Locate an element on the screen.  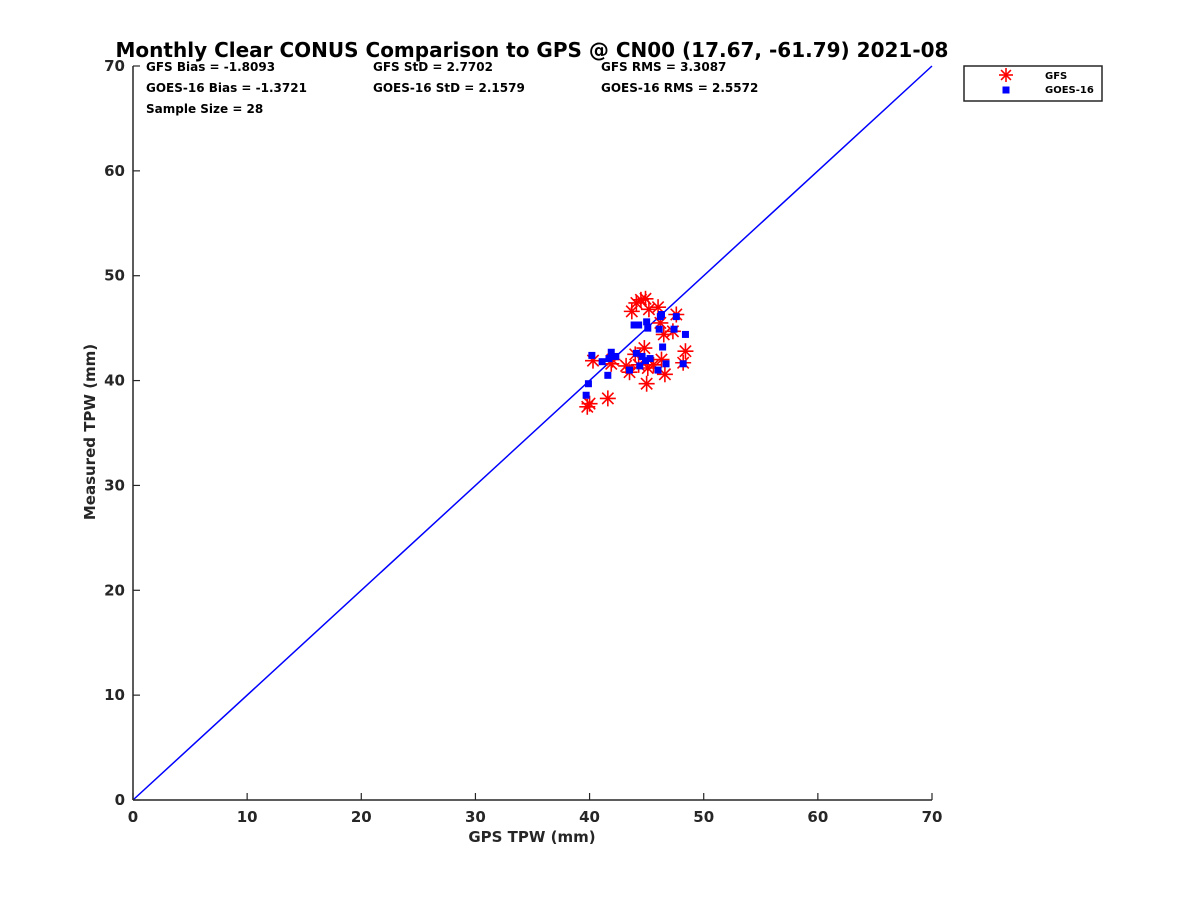
x-tick-label: 50 is located at coordinates (703, 817).